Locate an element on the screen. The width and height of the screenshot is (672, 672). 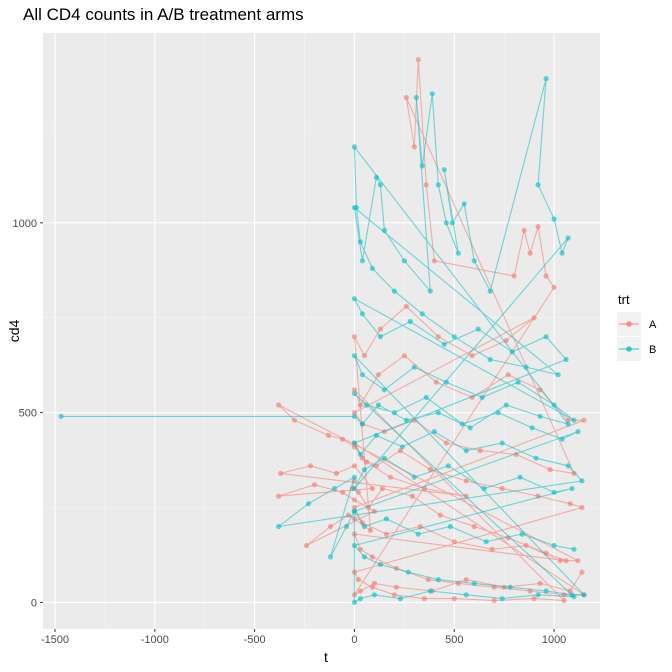
x-tick-label: -500 is located at coordinates (255, 640).